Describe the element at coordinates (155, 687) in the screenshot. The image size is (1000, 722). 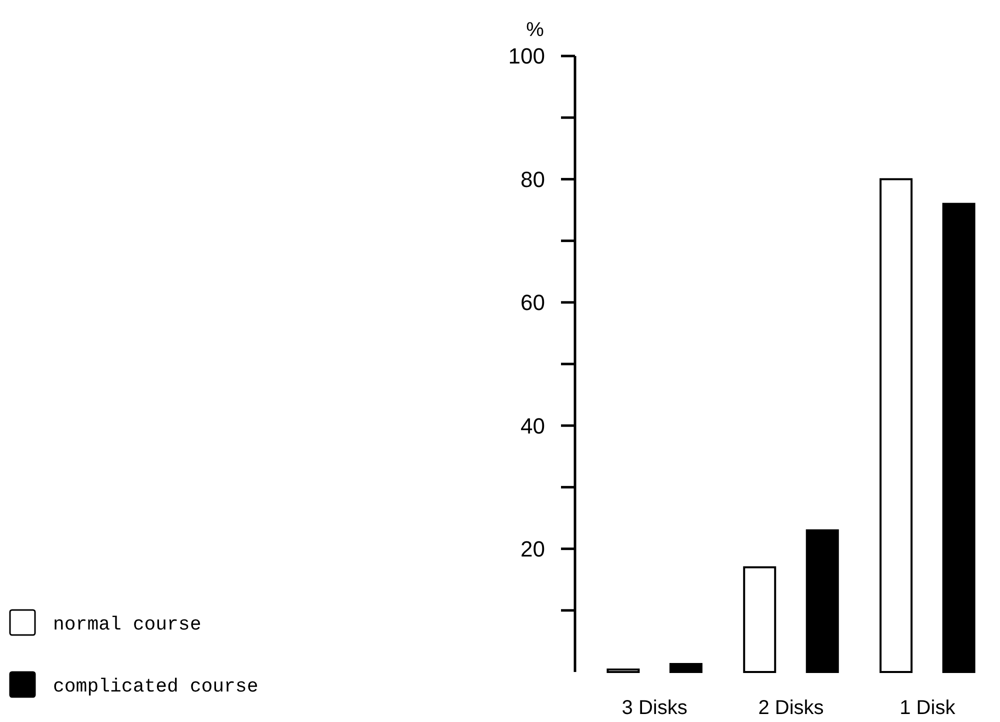
I see `legend-label: complicated course` at that location.